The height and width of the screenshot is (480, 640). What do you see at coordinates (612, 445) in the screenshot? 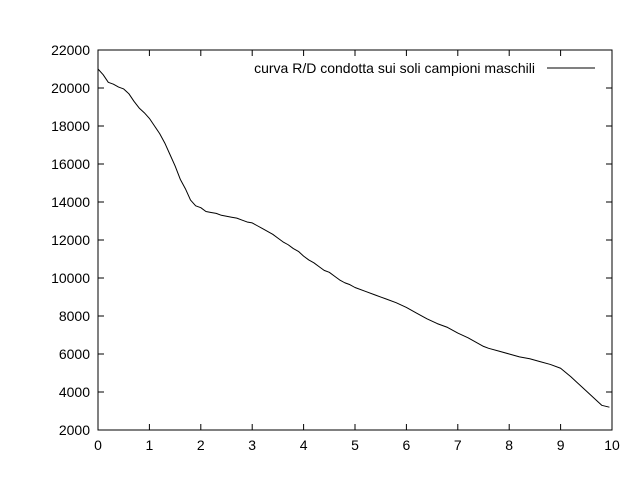
I see `x-tick-label: 10` at bounding box center [612, 445].